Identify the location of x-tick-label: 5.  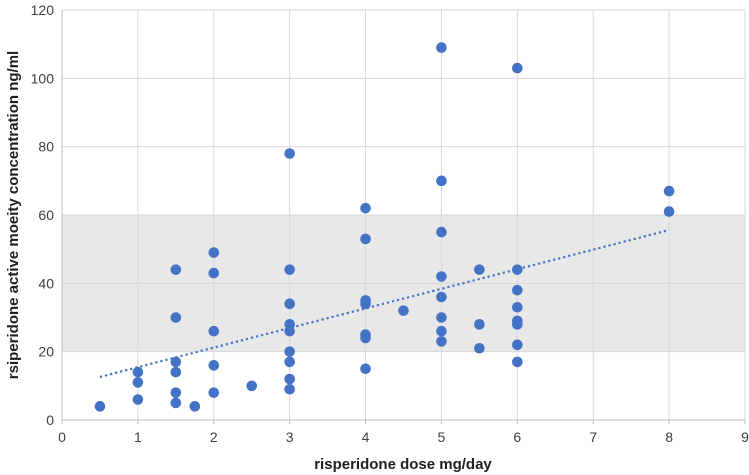
(442, 437).